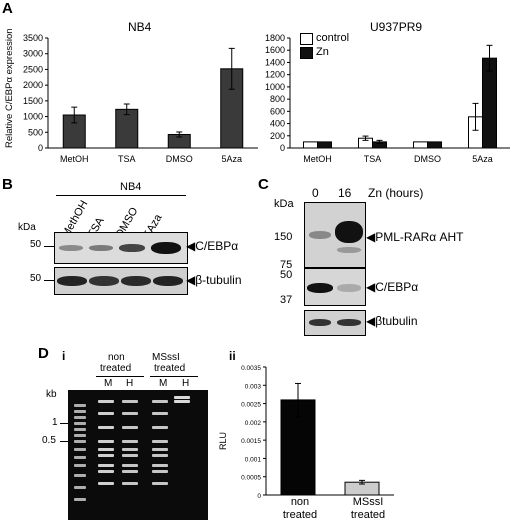 The height and width of the screenshot is (530, 520). Describe the element at coordinates (286, 275) in the screenshot. I see `panel-c-marker-50: 50` at that location.